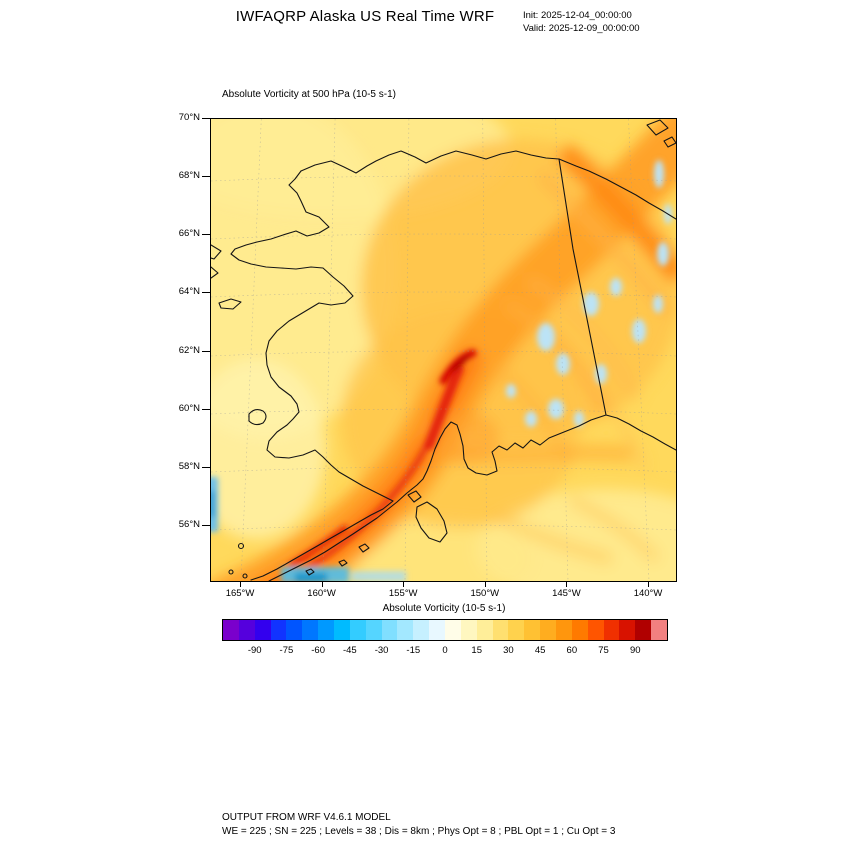 Image resolution: width=850 pixels, height=850 pixels. I want to click on lon-tick-label: 140°W, so click(648, 593).